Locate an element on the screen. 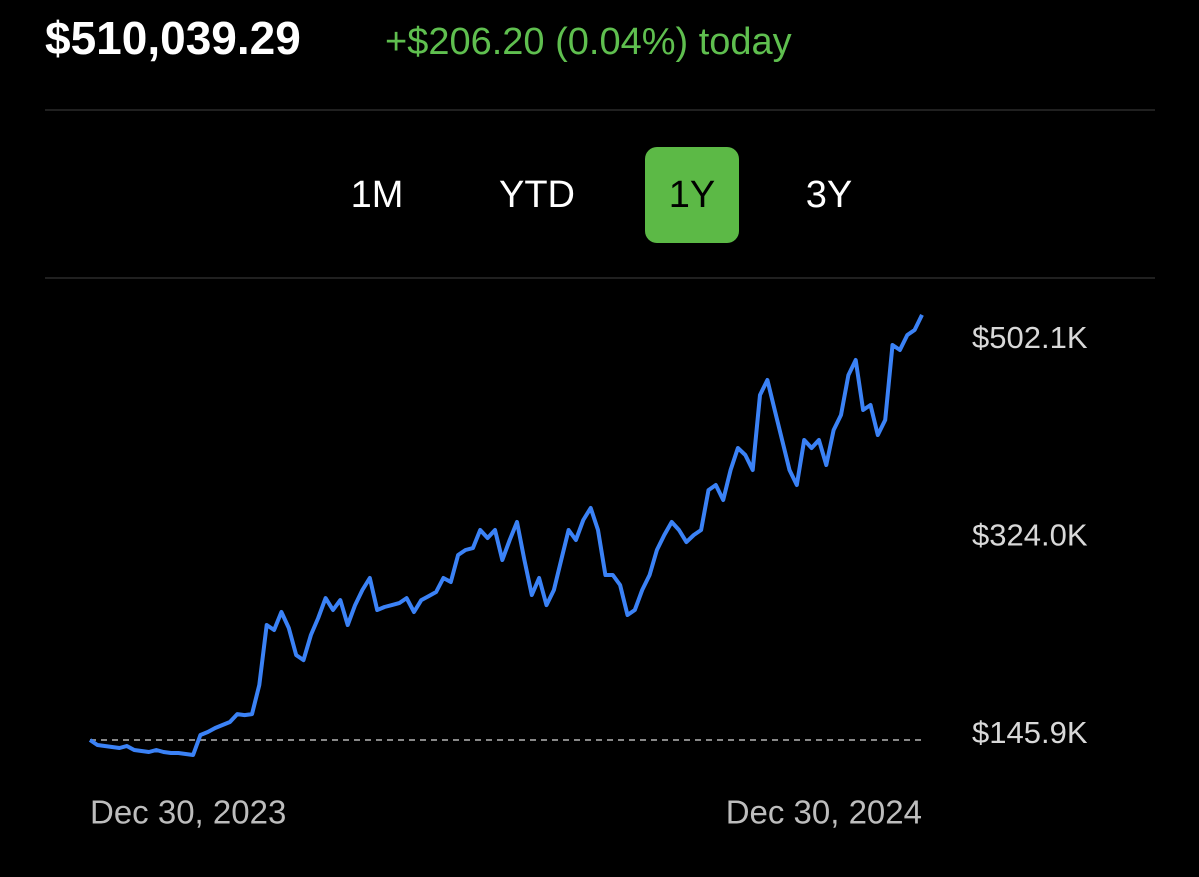 The image size is (1199, 877). range-tab: 1M is located at coordinates (377, 195).